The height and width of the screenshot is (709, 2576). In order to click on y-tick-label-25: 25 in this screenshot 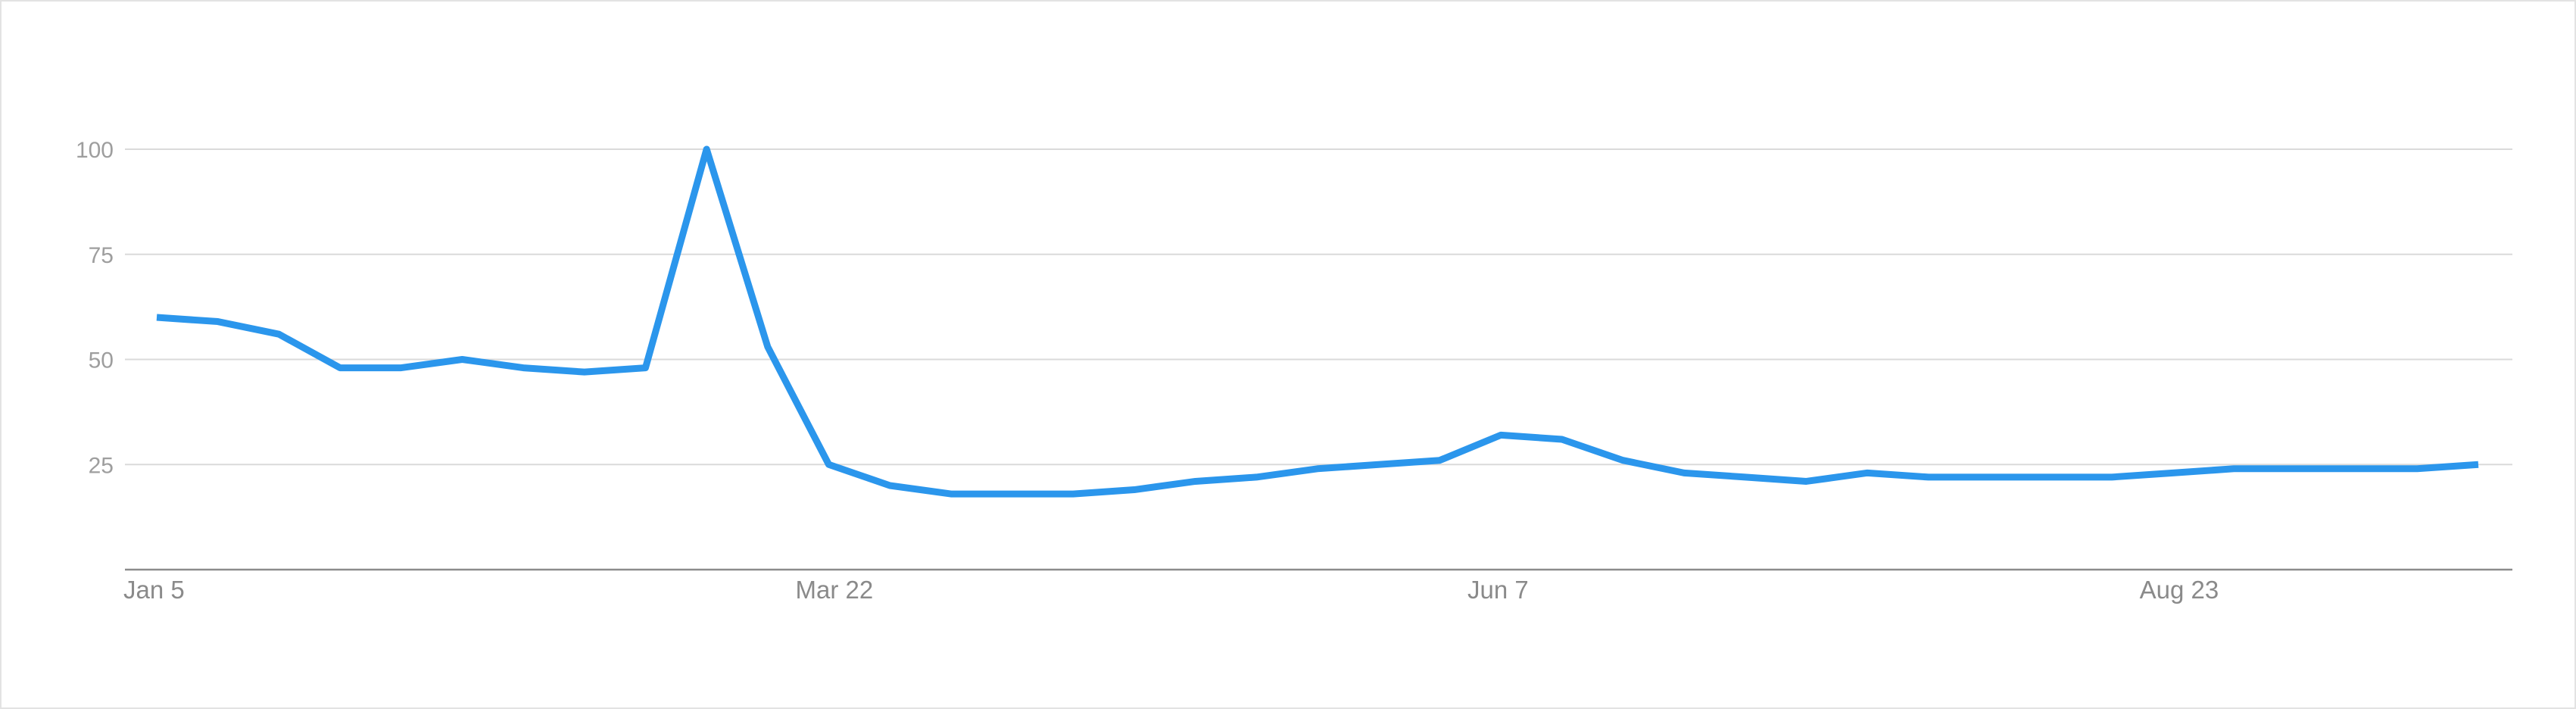, I will do `click(101, 465)`.